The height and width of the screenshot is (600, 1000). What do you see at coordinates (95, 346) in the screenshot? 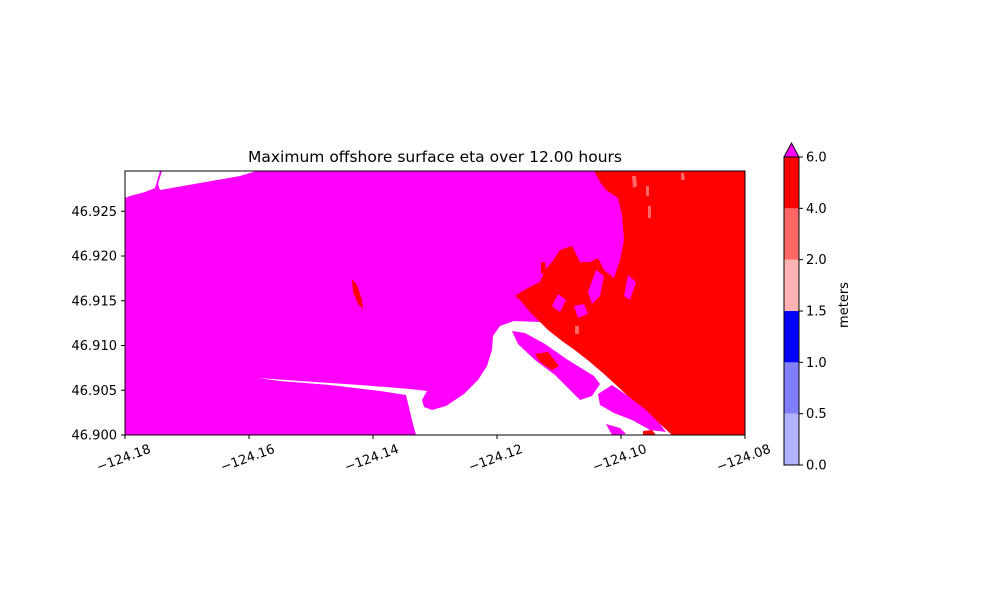
I see `y-tick-label: 46.910` at bounding box center [95, 346].